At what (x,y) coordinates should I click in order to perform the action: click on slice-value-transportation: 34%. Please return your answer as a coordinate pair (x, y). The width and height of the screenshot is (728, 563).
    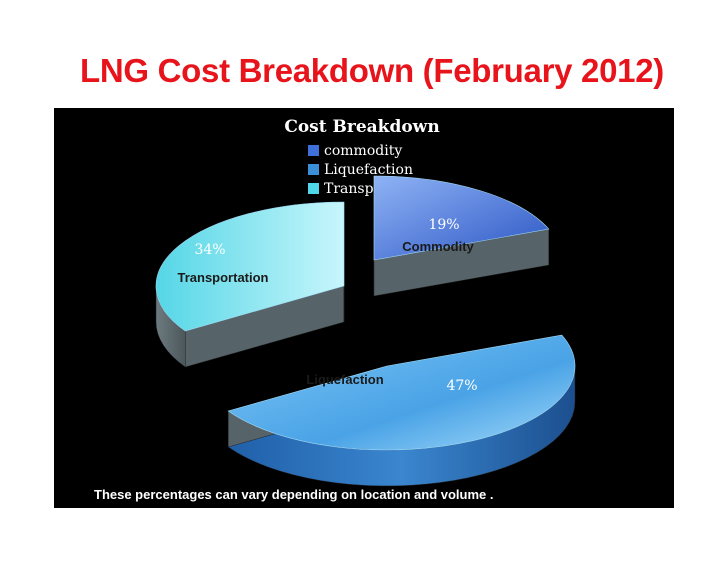
    Looking at the image, I should click on (209, 250).